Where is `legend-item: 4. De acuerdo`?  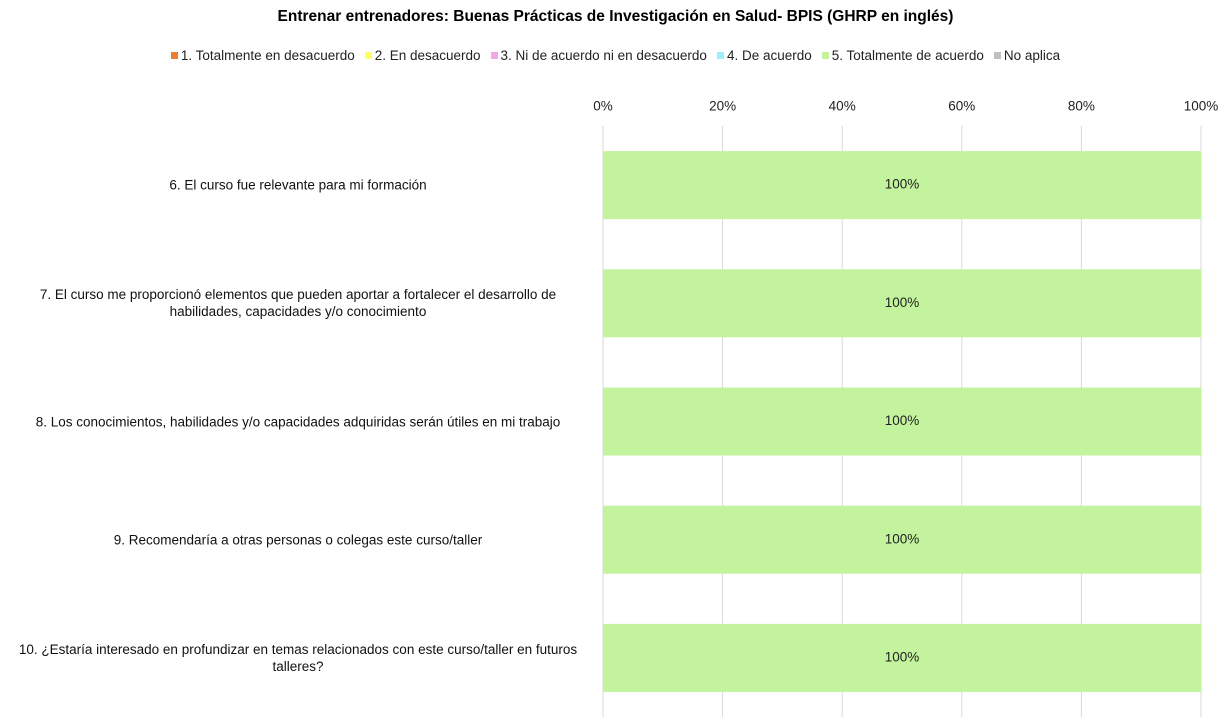
legend-item: 4. De acuerdo is located at coordinates (764, 55).